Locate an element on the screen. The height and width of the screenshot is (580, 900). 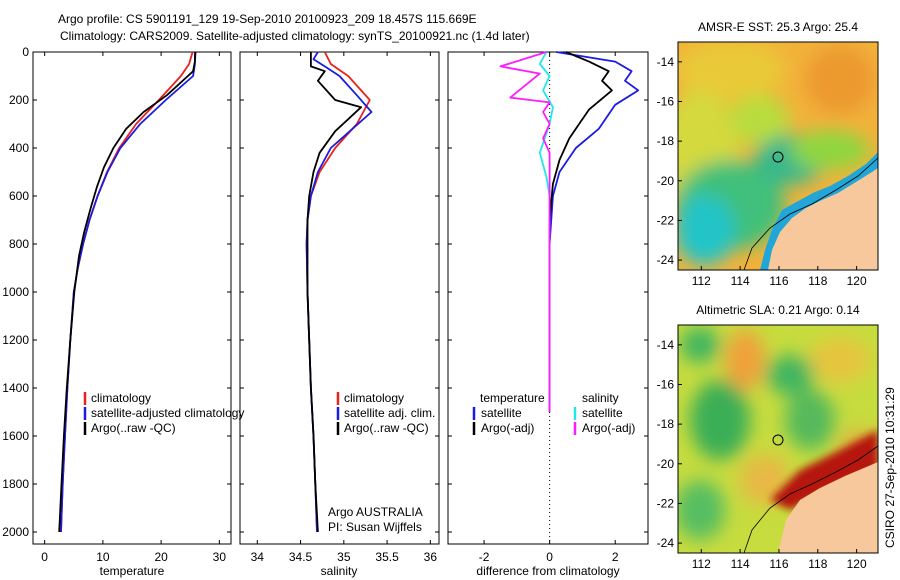
sst-map-ticks: 112 114 116 118 120 -14 -16 -18 -20 -22 -24 is located at coordinates (762, 171).